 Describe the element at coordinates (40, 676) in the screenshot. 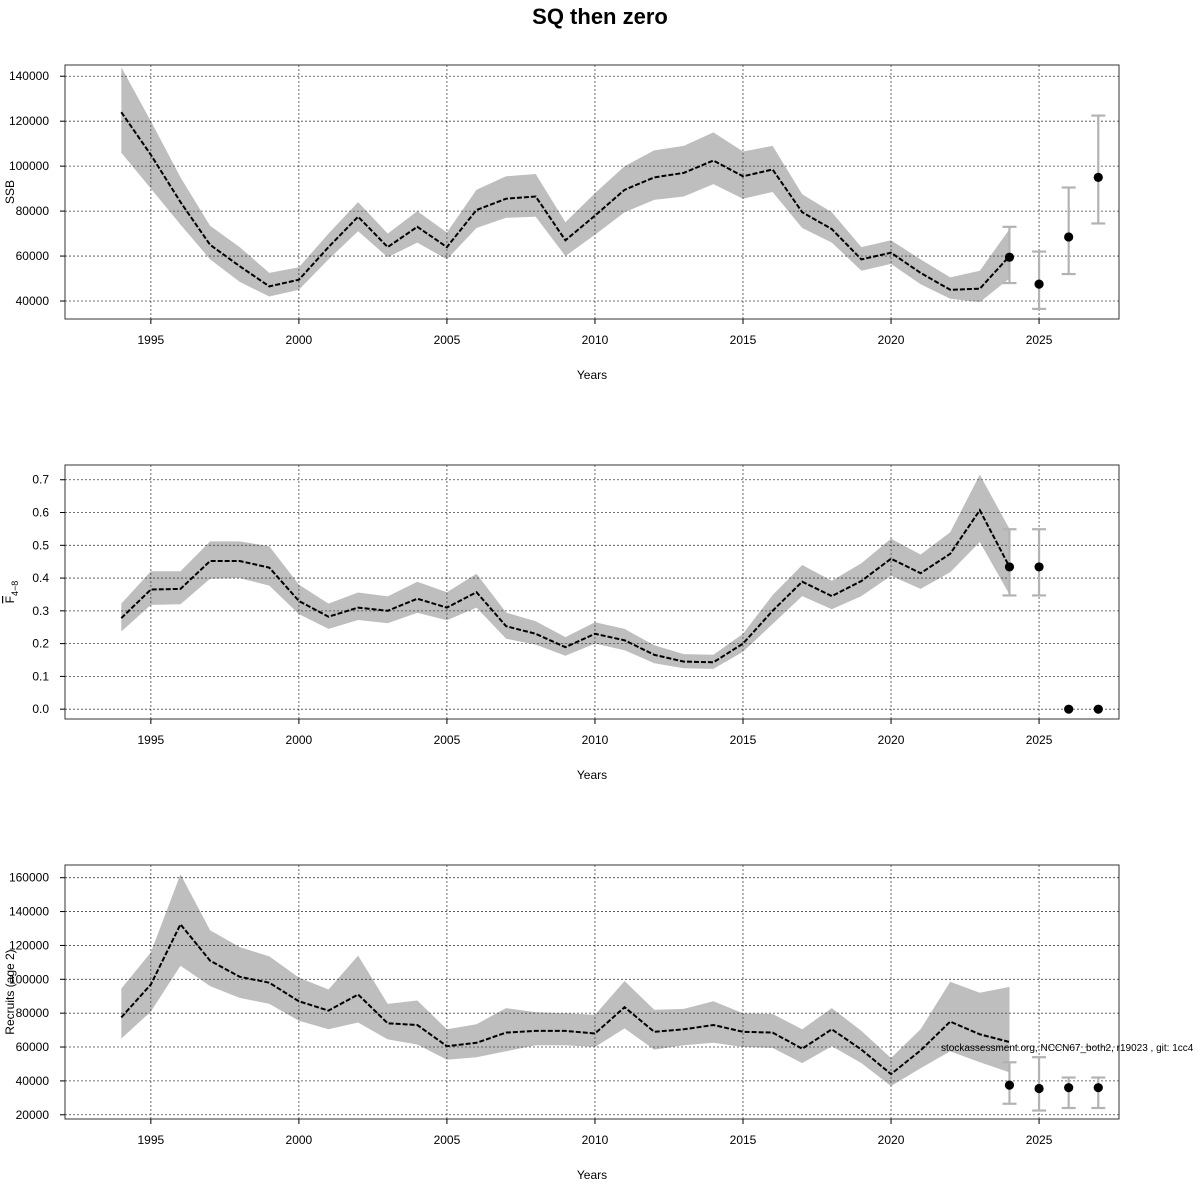

I see `y-tick-label: 0.1` at that location.